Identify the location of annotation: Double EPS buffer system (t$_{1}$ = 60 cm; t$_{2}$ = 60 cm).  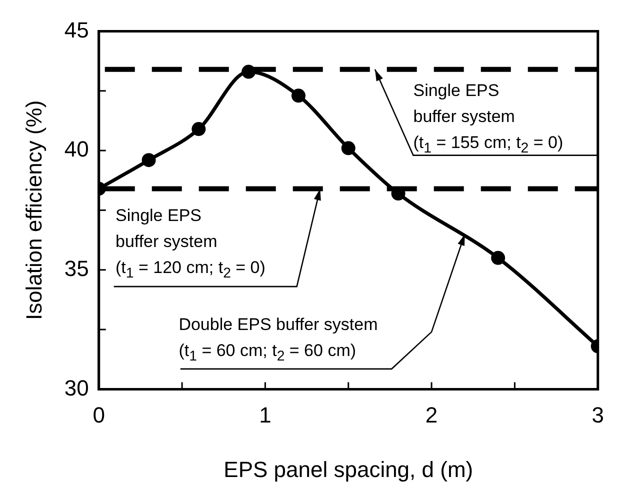
(278, 340).